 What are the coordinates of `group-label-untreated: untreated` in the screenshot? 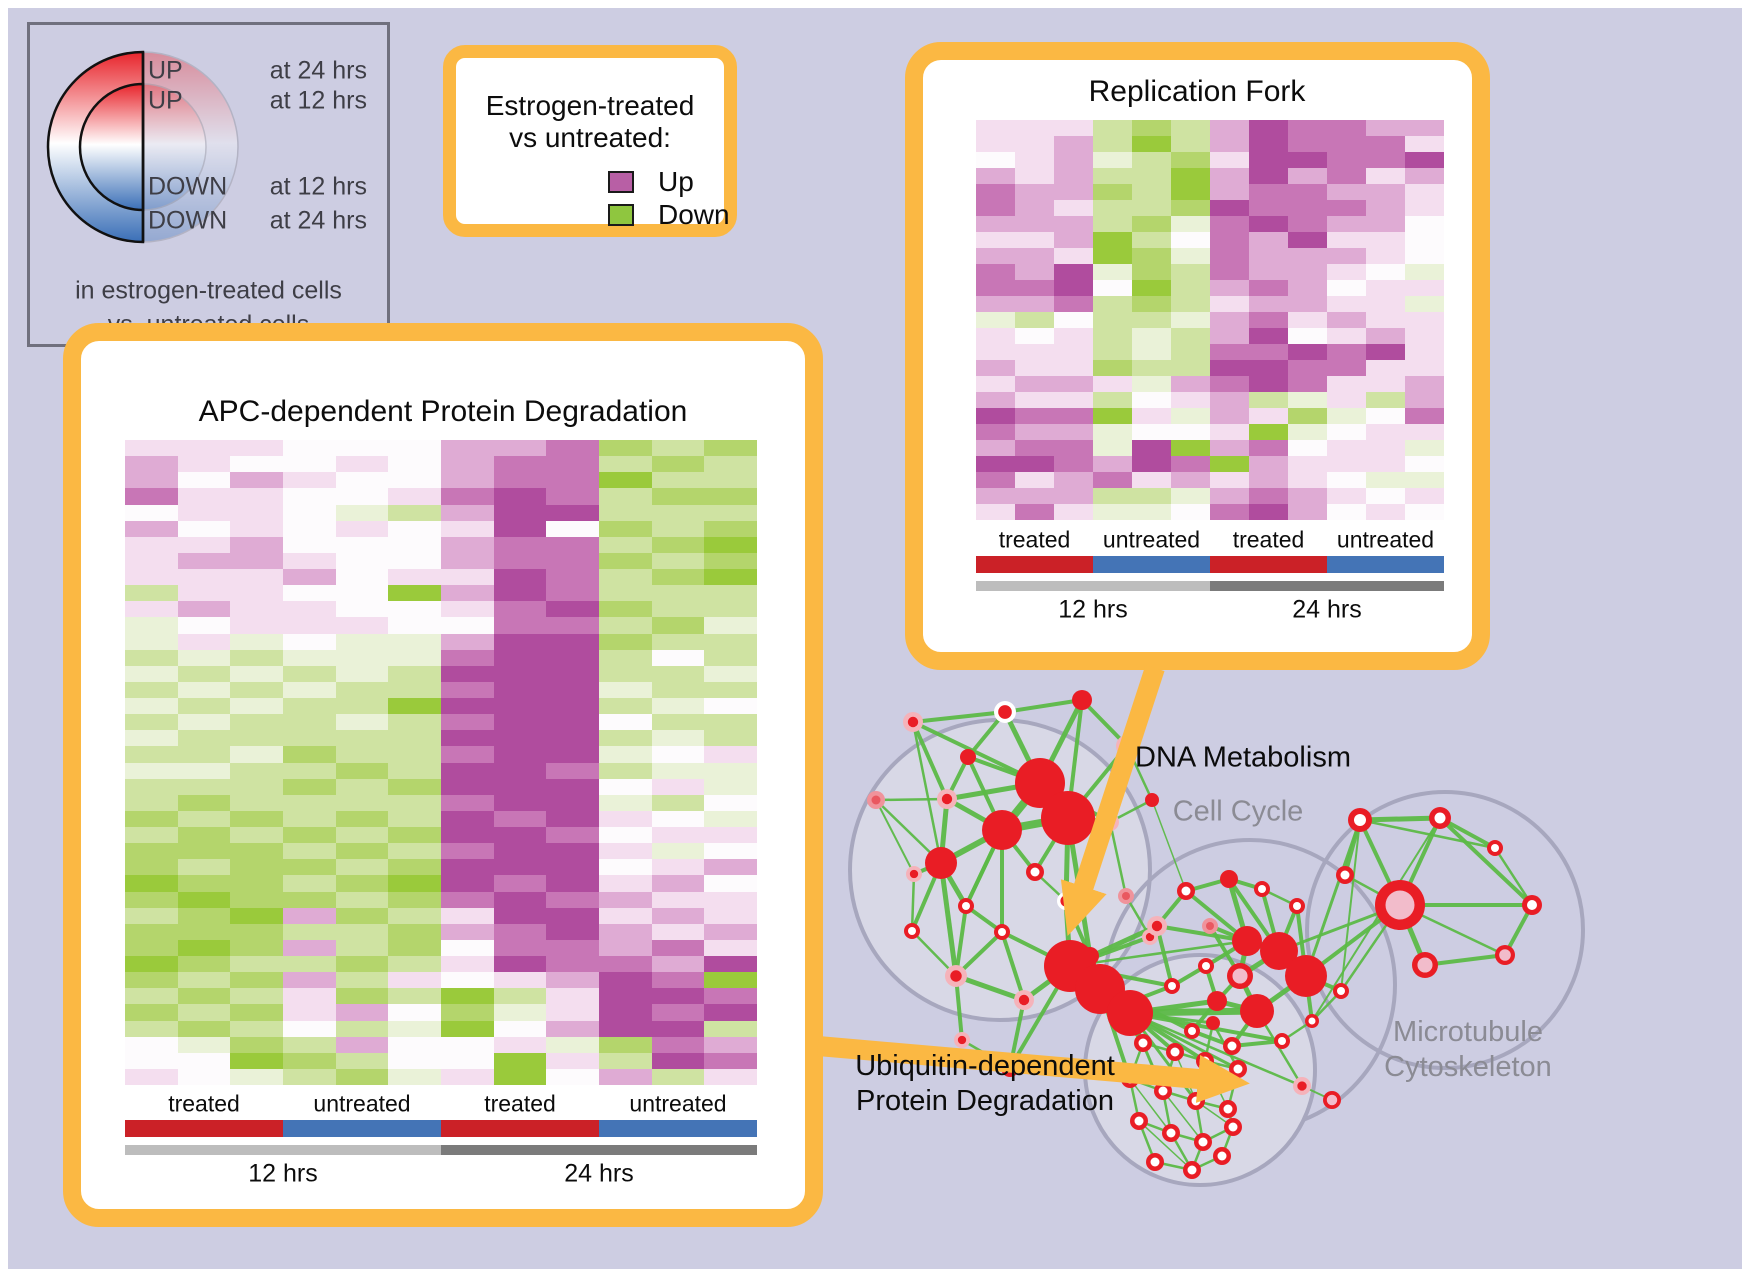 It's located at (1151, 539).